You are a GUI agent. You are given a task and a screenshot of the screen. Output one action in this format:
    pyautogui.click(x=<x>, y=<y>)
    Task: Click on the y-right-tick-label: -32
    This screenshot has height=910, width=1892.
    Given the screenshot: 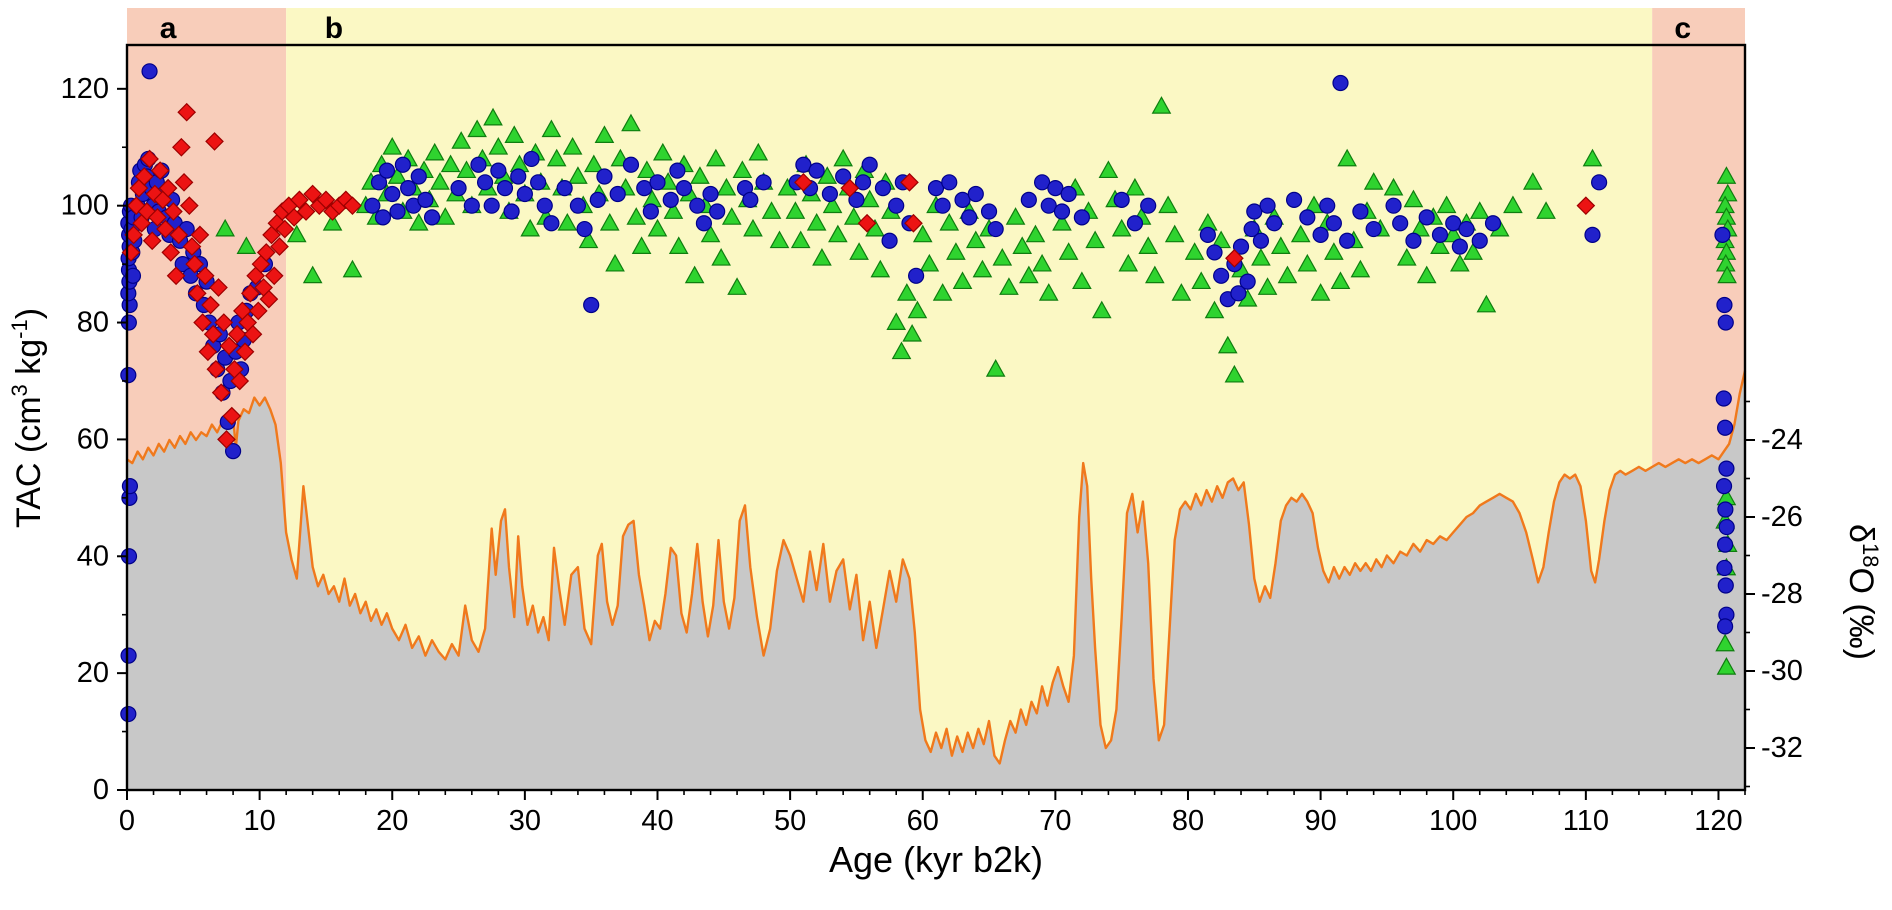 What is the action you would take?
    pyautogui.click(x=1782, y=748)
    